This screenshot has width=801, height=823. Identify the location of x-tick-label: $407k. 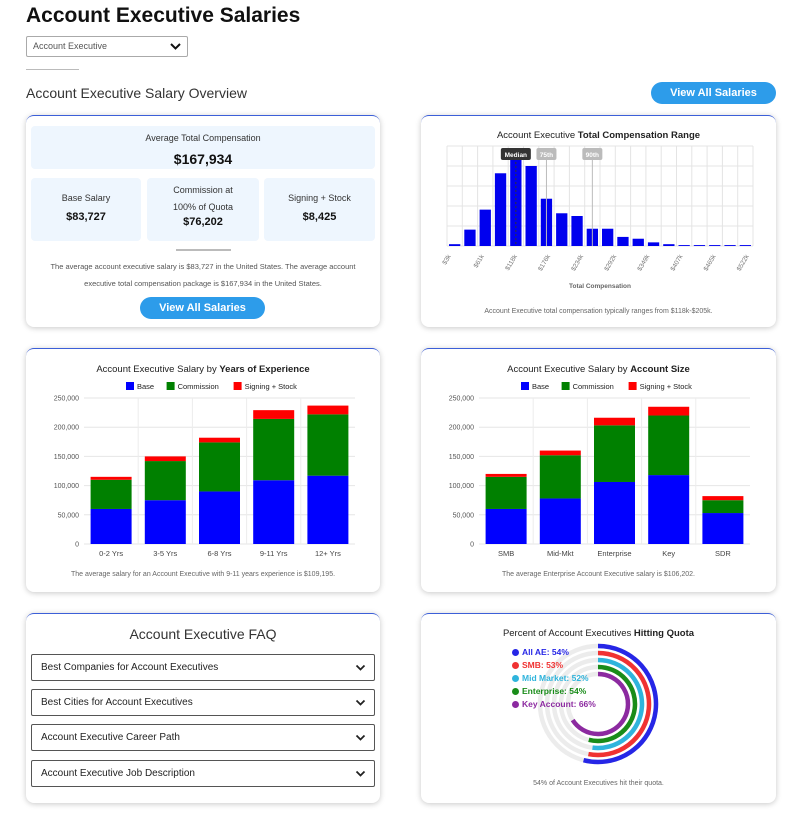
(677, 262).